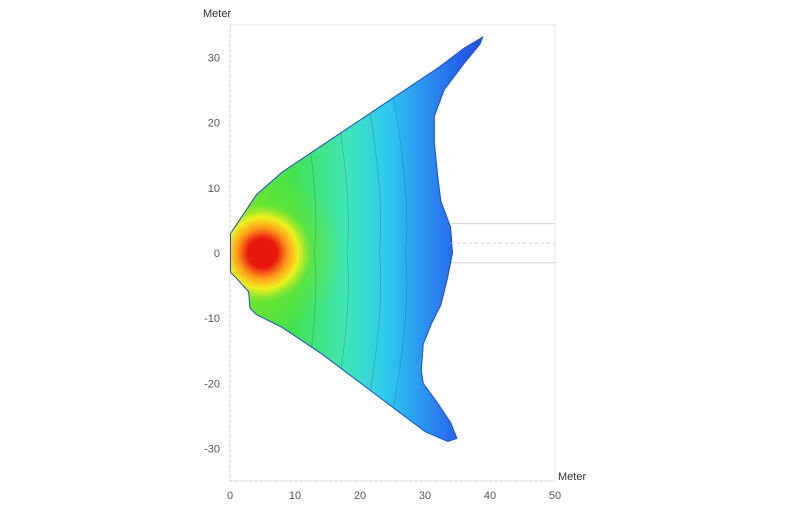 Image resolution: width=800 pixels, height=509 pixels. Describe the element at coordinates (490, 496) in the screenshot. I see `x-tick-label: 40` at that location.